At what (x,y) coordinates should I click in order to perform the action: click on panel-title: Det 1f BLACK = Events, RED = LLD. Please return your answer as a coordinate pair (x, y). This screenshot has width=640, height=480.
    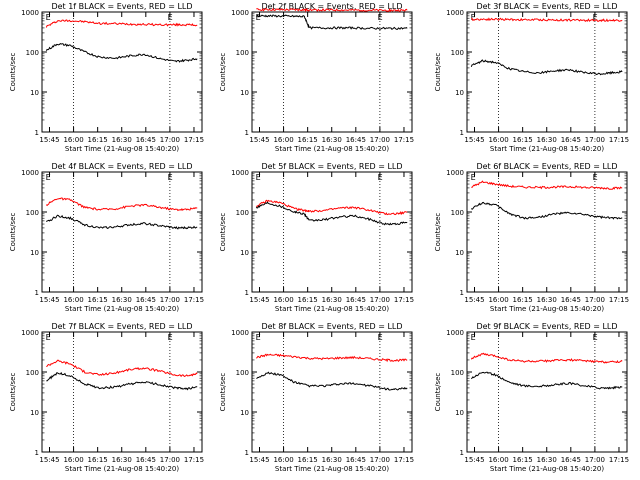
    Looking at the image, I should click on (121, 6).